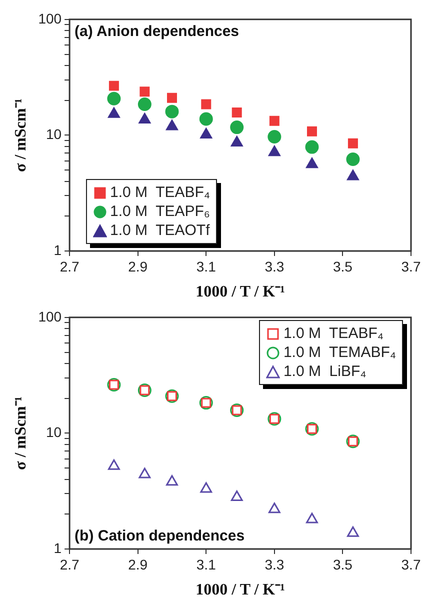 The height and width of the screenshot is (613, 433). I want to click on text: (b) Cation dependences, so click(159, 536).